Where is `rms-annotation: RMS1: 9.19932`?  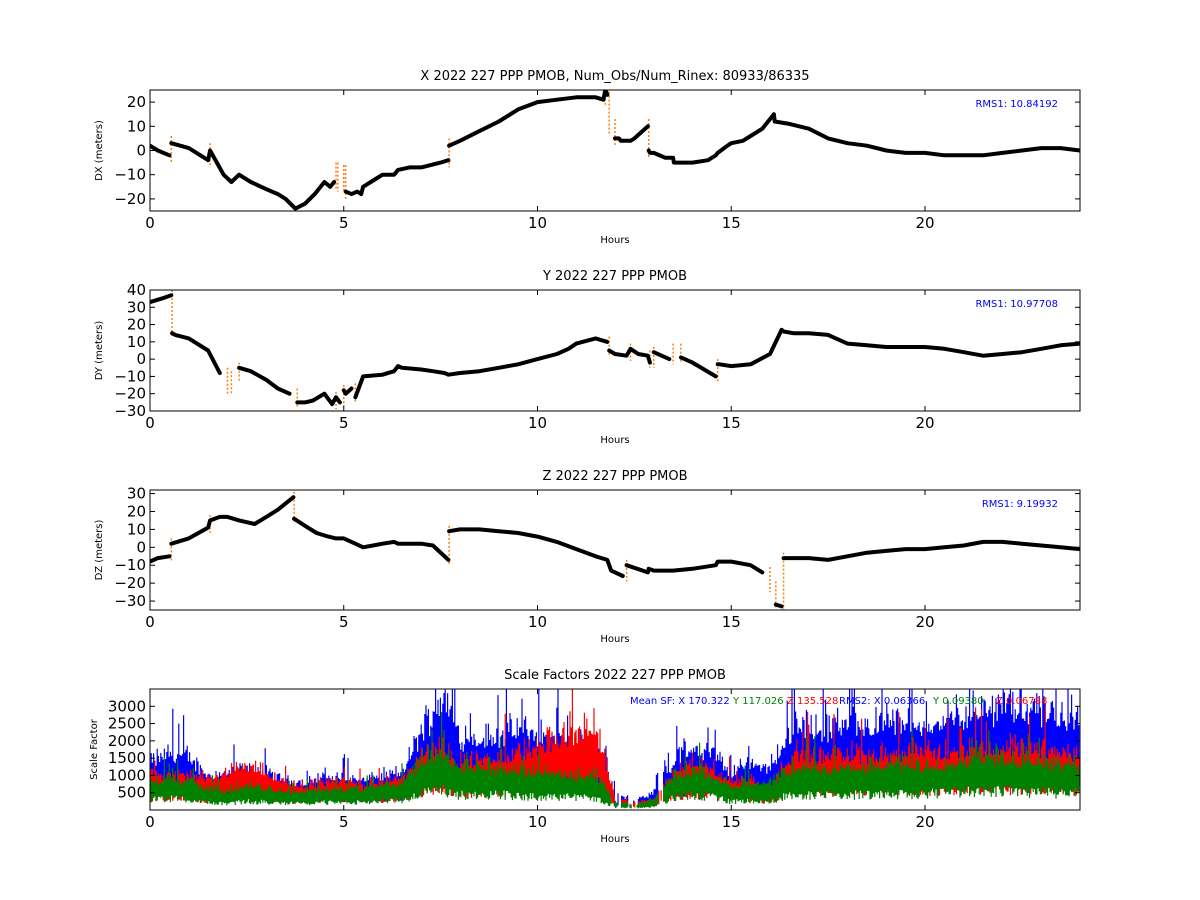
rms-annotation: RMS1: 9.19932 is located at coordinates (1020, 504).